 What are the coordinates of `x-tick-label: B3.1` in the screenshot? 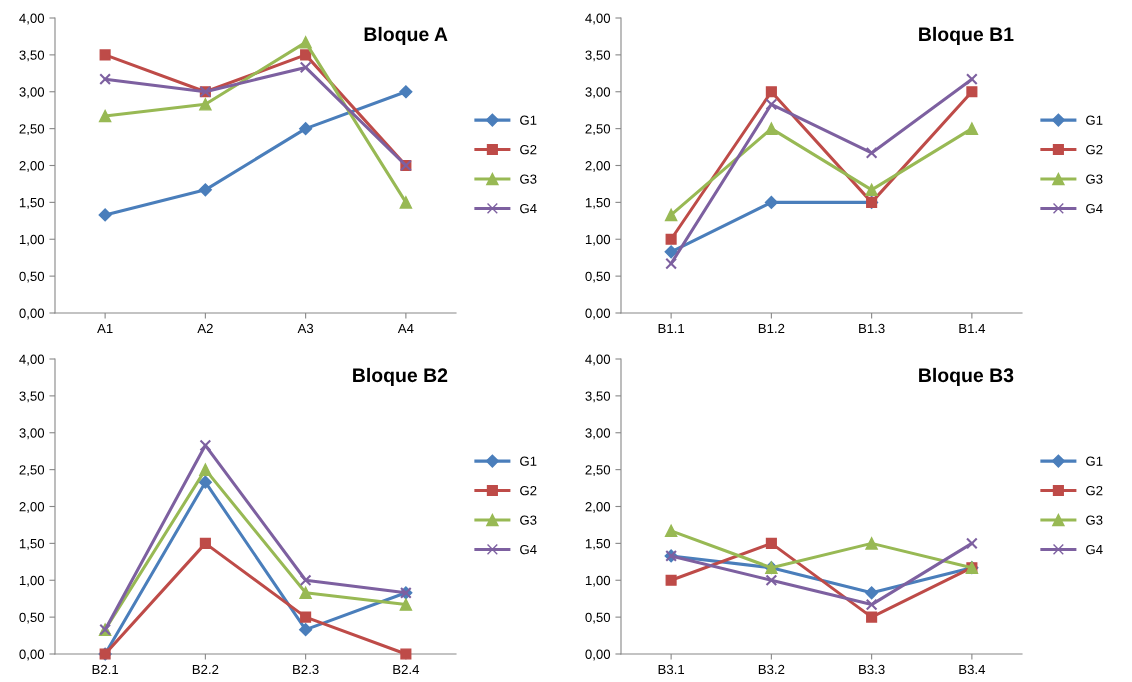 It's located at (671, 669).